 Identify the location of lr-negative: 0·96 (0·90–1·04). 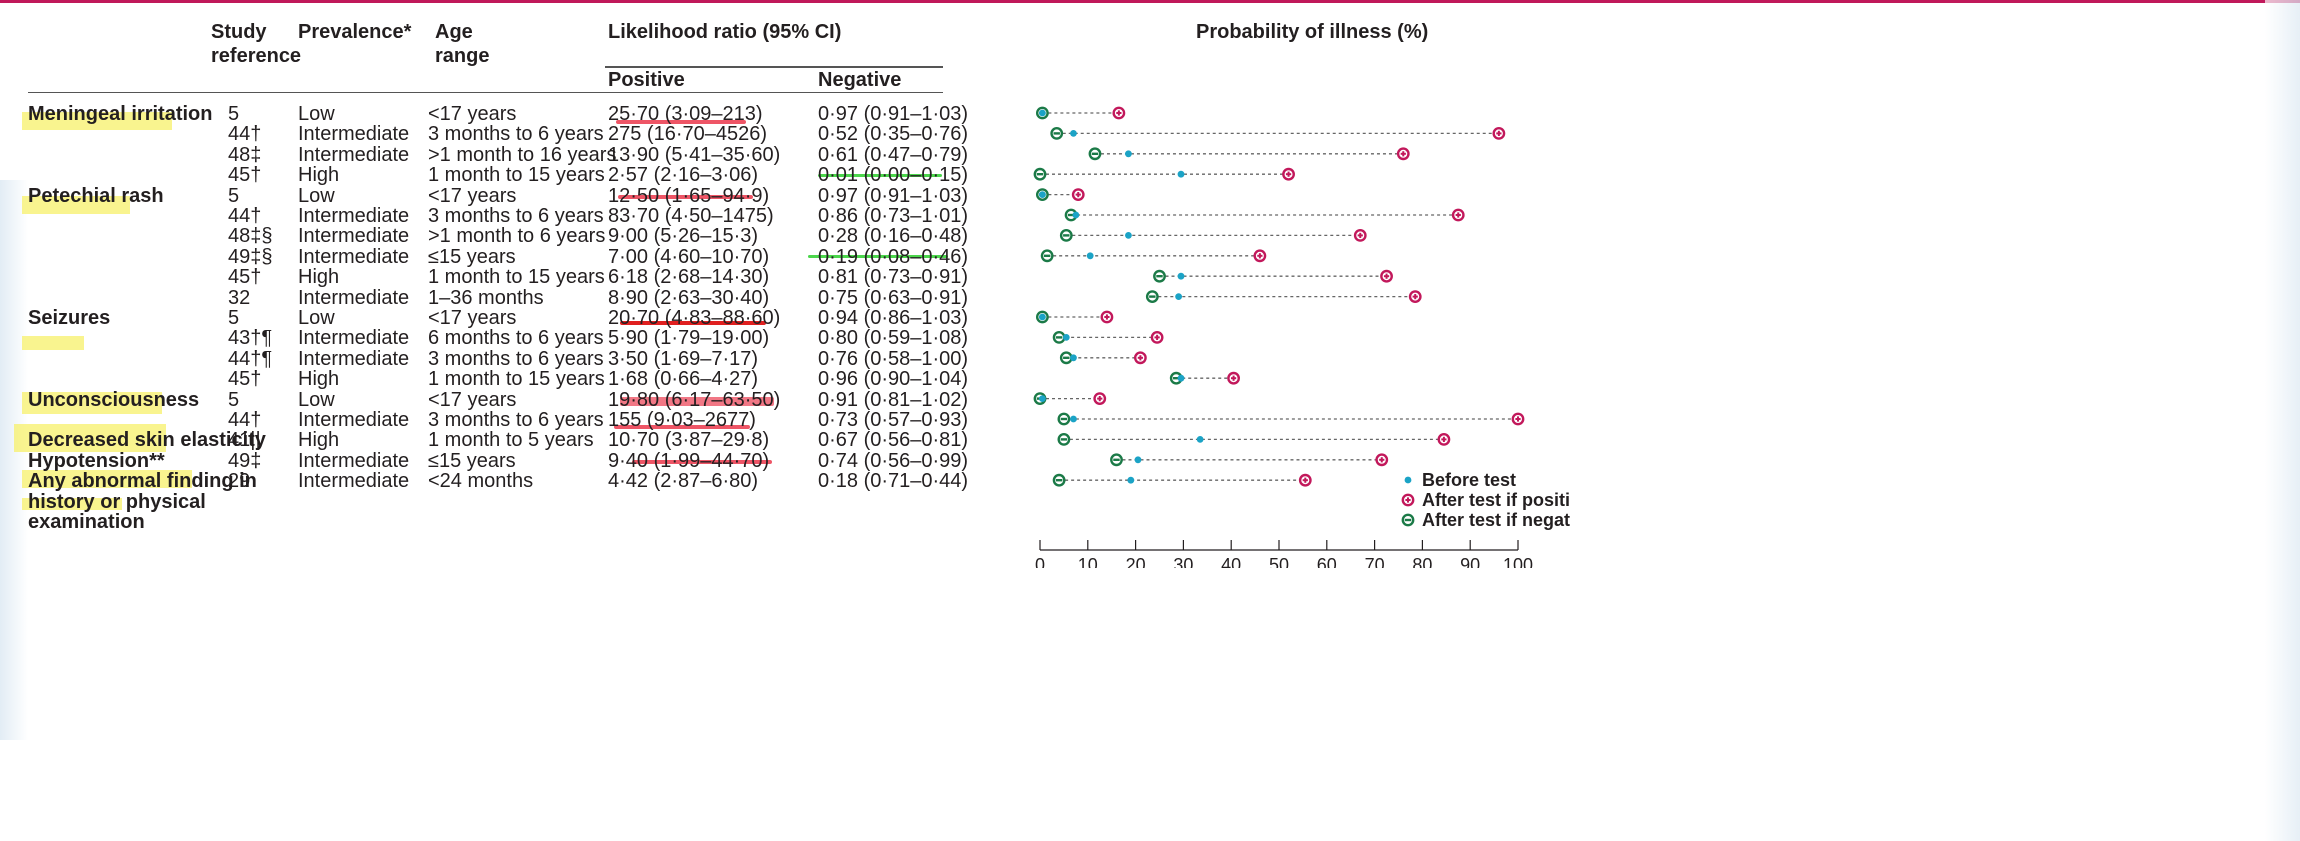
(893, 379).